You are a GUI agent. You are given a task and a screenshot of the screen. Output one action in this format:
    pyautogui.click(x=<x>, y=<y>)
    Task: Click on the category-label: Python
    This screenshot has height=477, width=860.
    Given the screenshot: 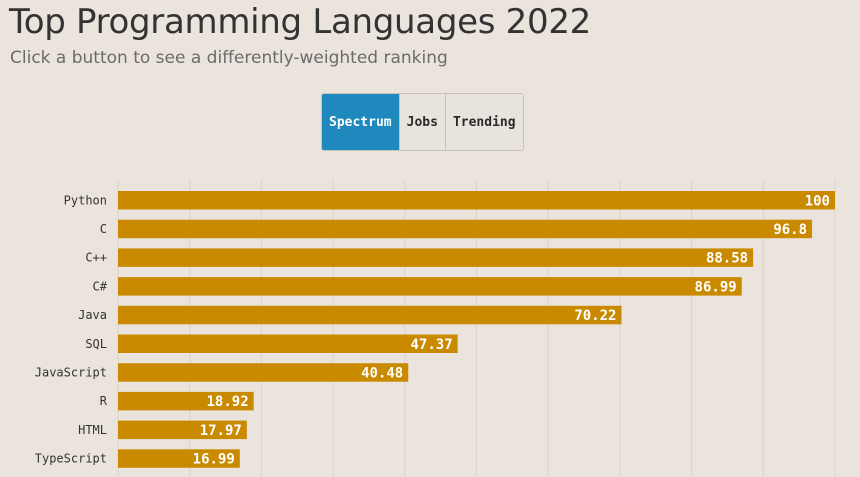 What is the action you would take?
    pyautogui.click(x=85, y=200)
    